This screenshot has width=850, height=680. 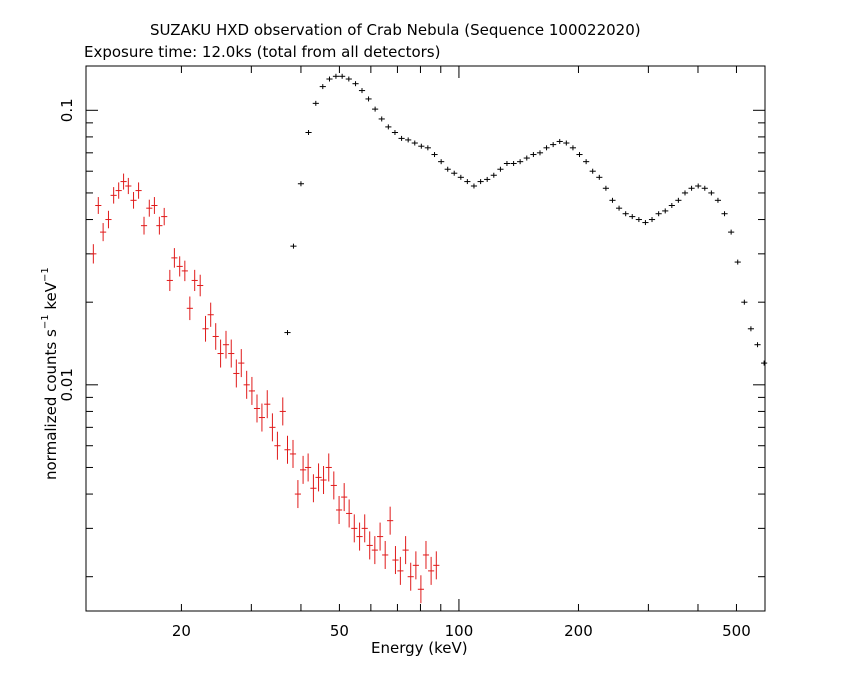 I want to click on y-axis-label-unit: keV, so click(x=51, y=298).